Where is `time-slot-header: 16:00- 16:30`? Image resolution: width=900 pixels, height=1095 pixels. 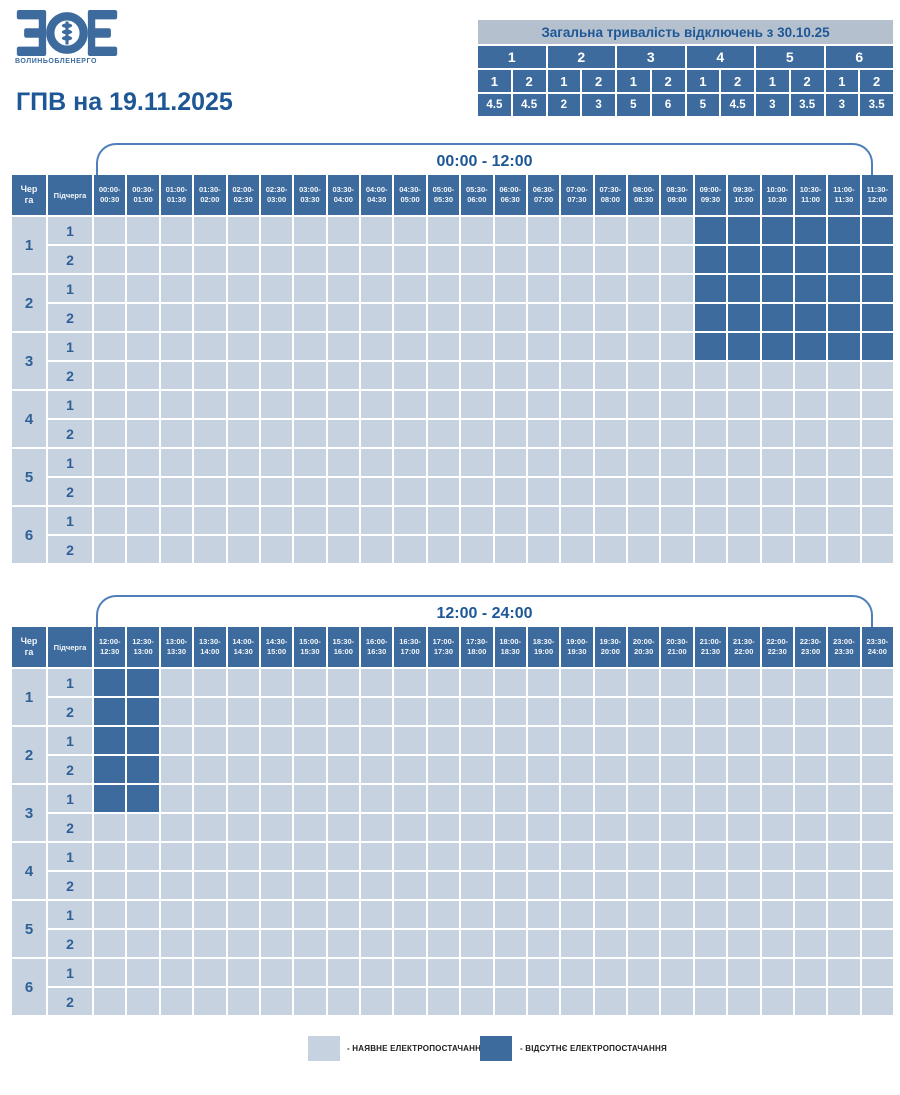 time-slot-header: 16:00- 16:30 is located at coordinates (377, 647).